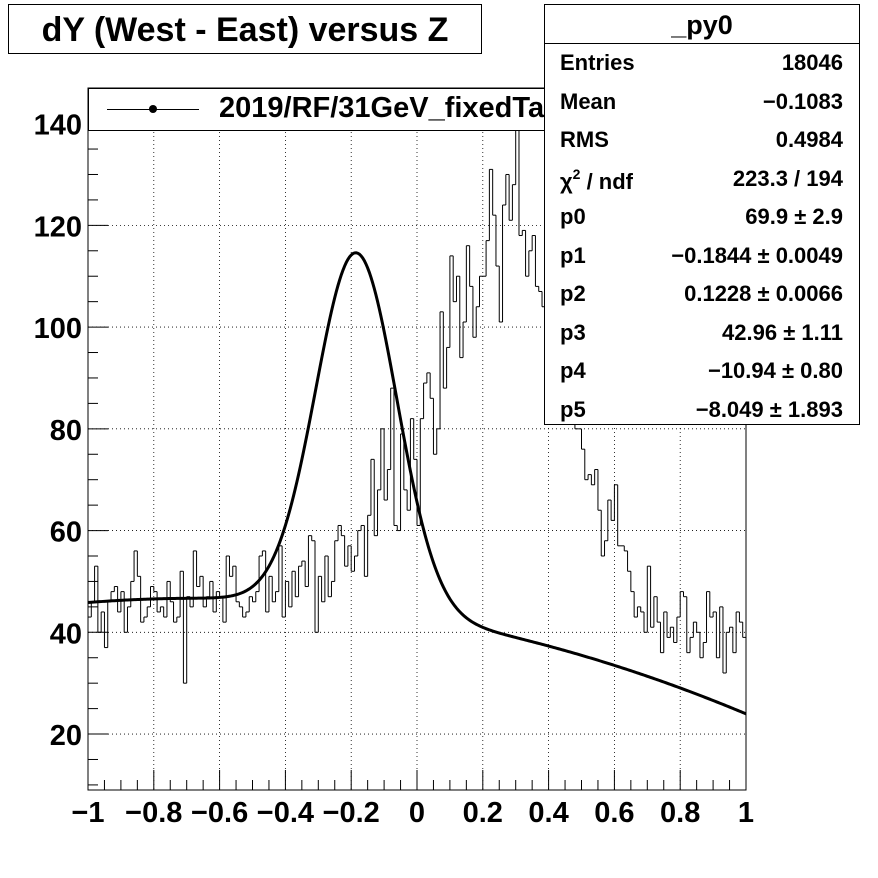 This screenshot has height=878, width=878. What do you see at coordinates (245, 29) in the screenshot?
I see `chart-title: dY (West - East) versus Z` at bounding box center [245, 29].